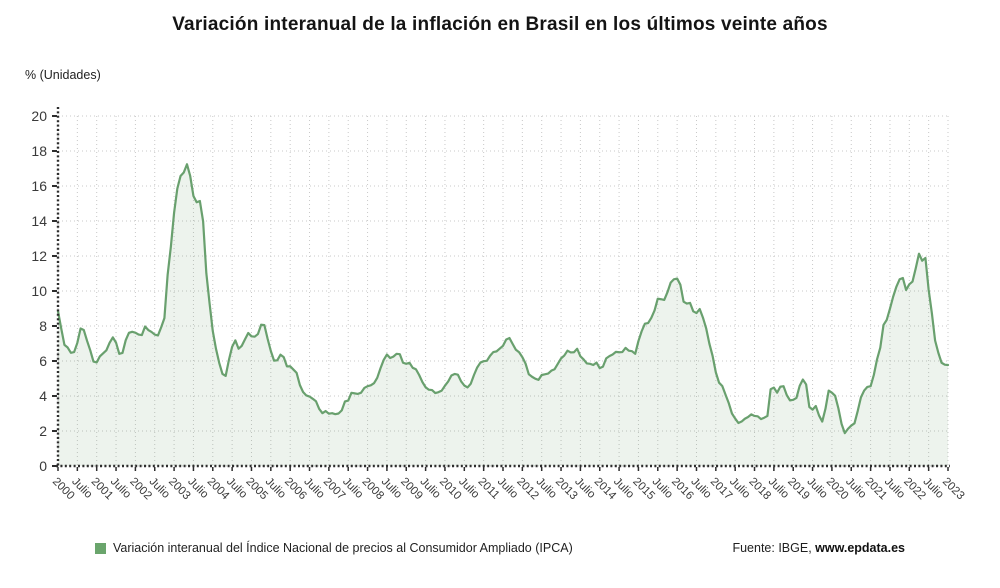  I want to click on svg-text: 4, so click(43, 396).